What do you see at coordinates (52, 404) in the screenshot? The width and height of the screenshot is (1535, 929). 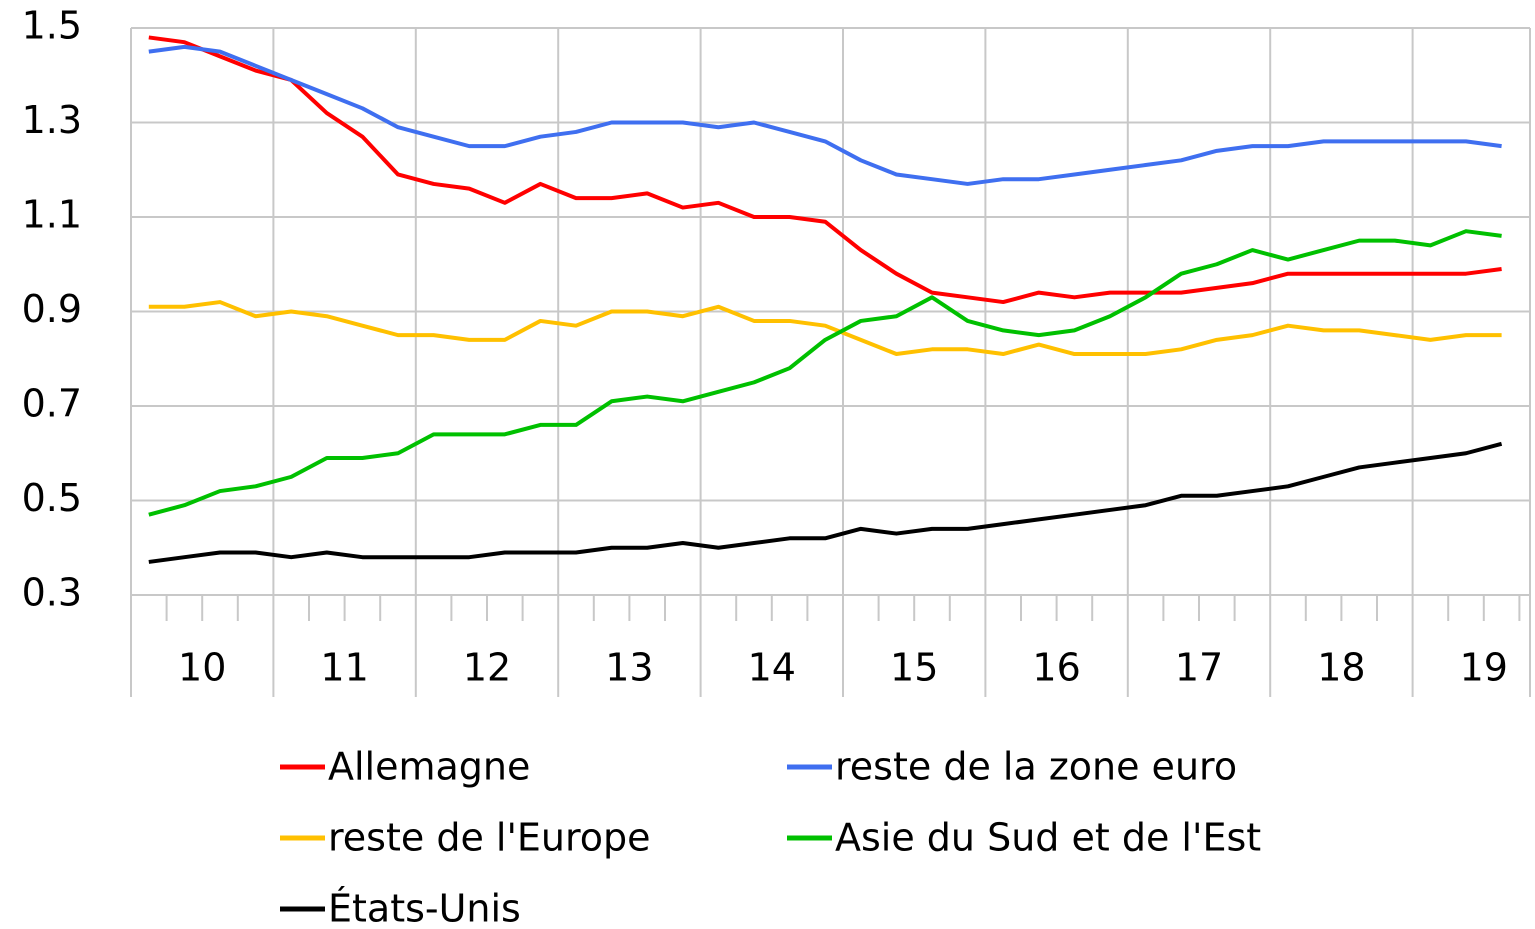 I see `y-tick-label: 0.7` at bounding box center [52, 404].